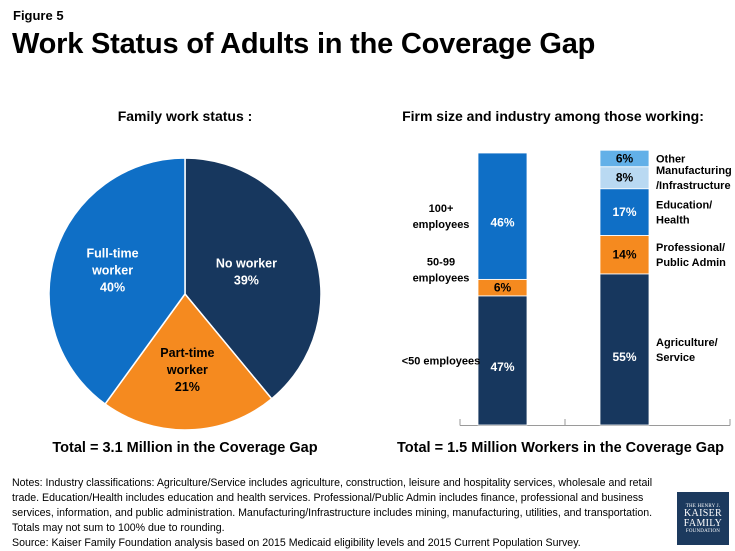 The width and height of the screenshot is (735, 551). What do you see at coordinates (694, 178) in the screenshot?
I see `bar-category-label: Manufacturing/Infrastructure` at bounding box center [694, 178].